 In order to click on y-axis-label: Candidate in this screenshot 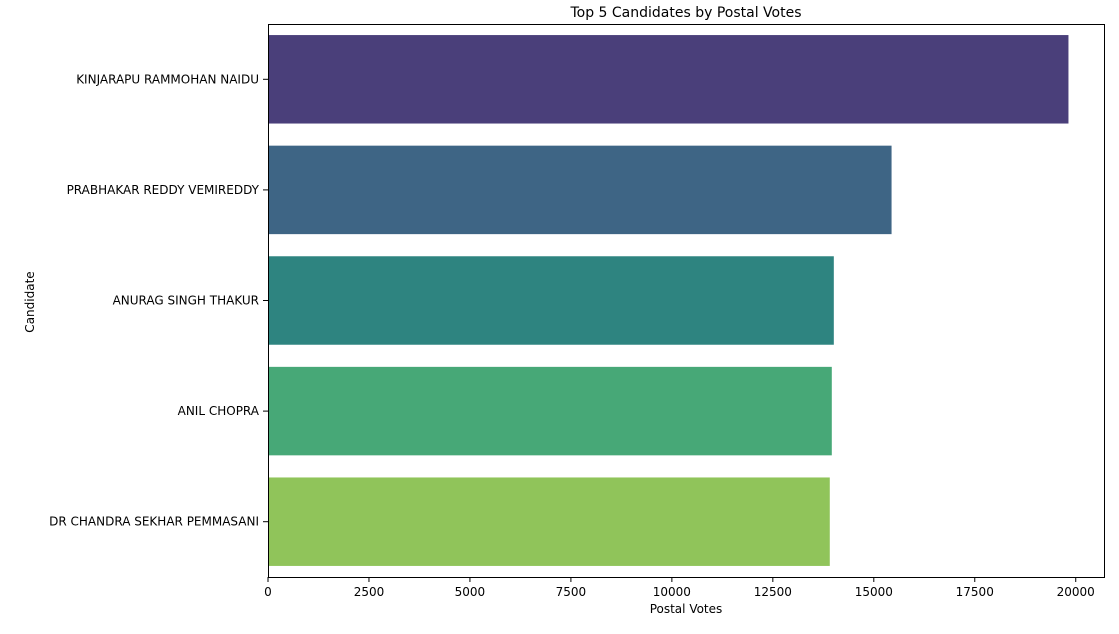, I will do `click(30, 301)`.